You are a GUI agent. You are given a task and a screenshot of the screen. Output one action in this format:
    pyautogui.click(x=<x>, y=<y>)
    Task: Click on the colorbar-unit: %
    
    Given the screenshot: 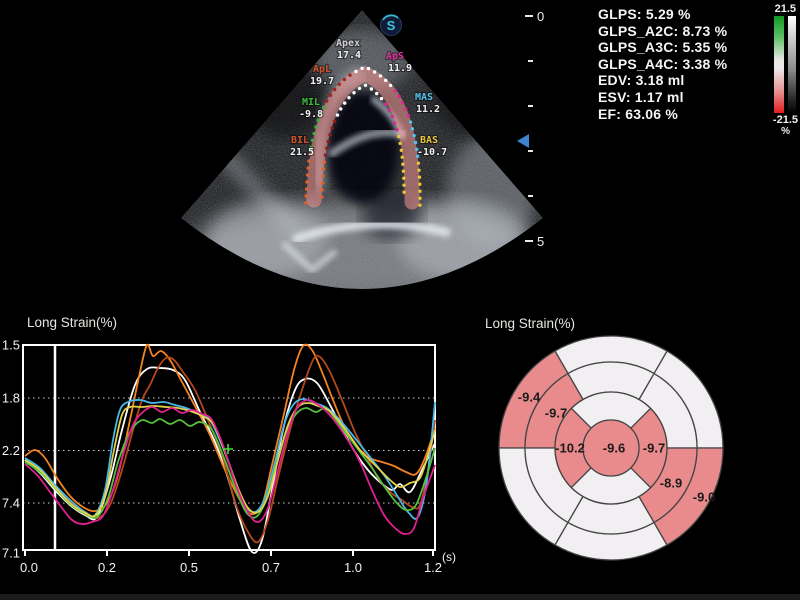 What is the action you would take?
    pyautogui.click(x=785, y=131)
    